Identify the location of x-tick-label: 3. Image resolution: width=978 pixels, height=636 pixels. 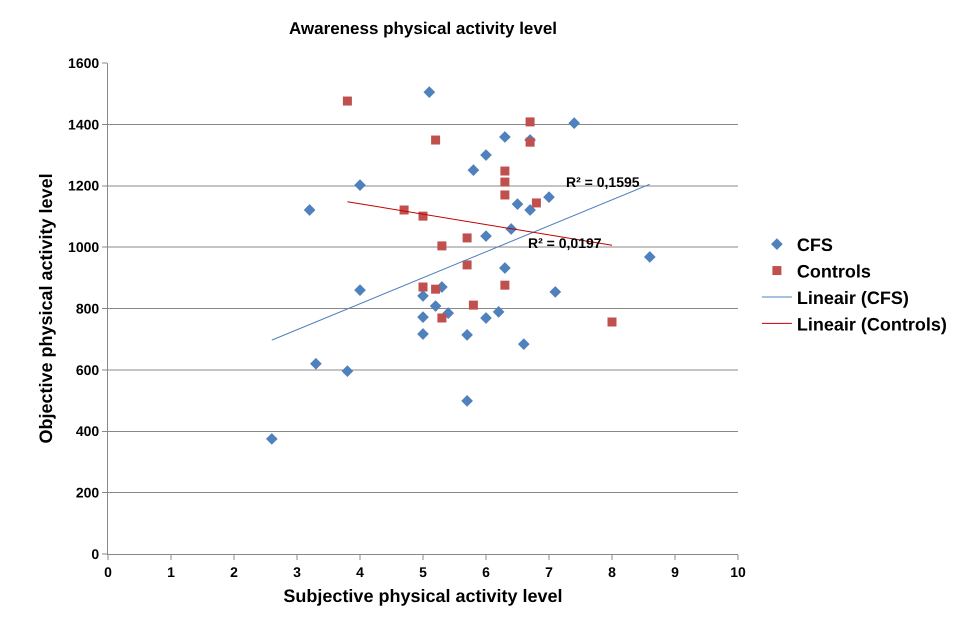
(297, 572).